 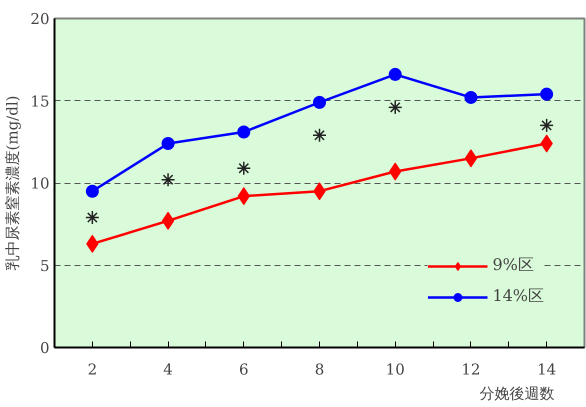 What do you see at coordinates (168, 369) in the screenshot?
I see `x-tick-label: 4` at bounding box center [168, 369].